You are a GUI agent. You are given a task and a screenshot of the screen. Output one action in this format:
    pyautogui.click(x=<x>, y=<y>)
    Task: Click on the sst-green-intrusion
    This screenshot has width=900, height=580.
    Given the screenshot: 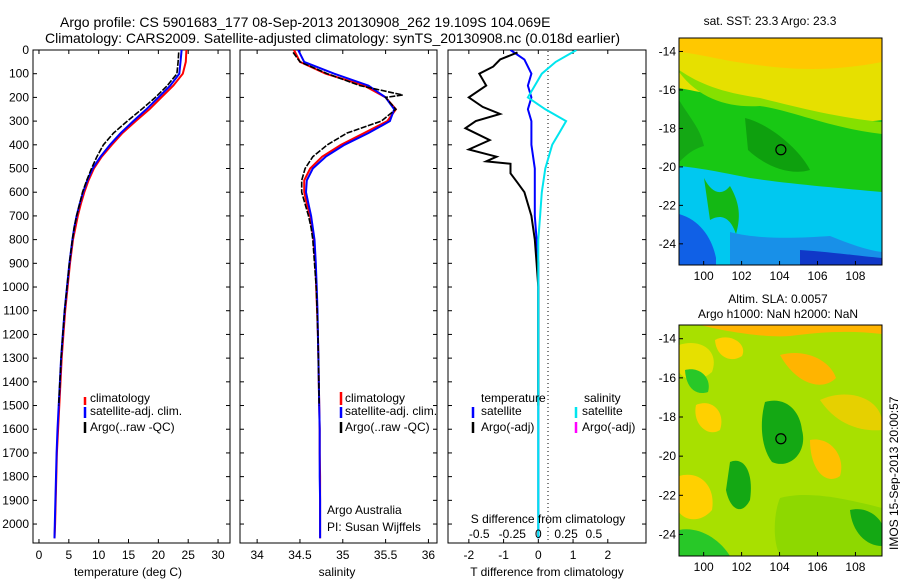 What is the action you would take?
    pyautogui.click(x=721, y=206)
    